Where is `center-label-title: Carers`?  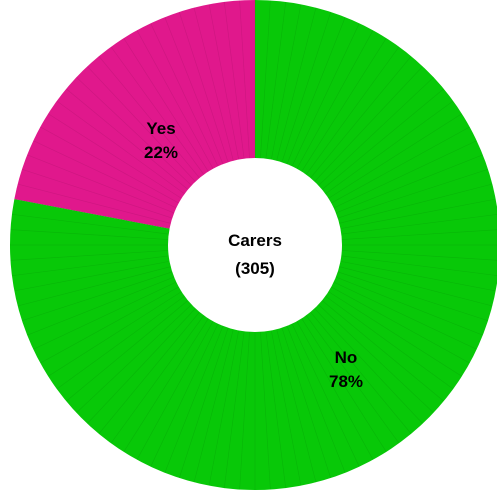 center-label-title: Carers is located at coordinates (255, 240).